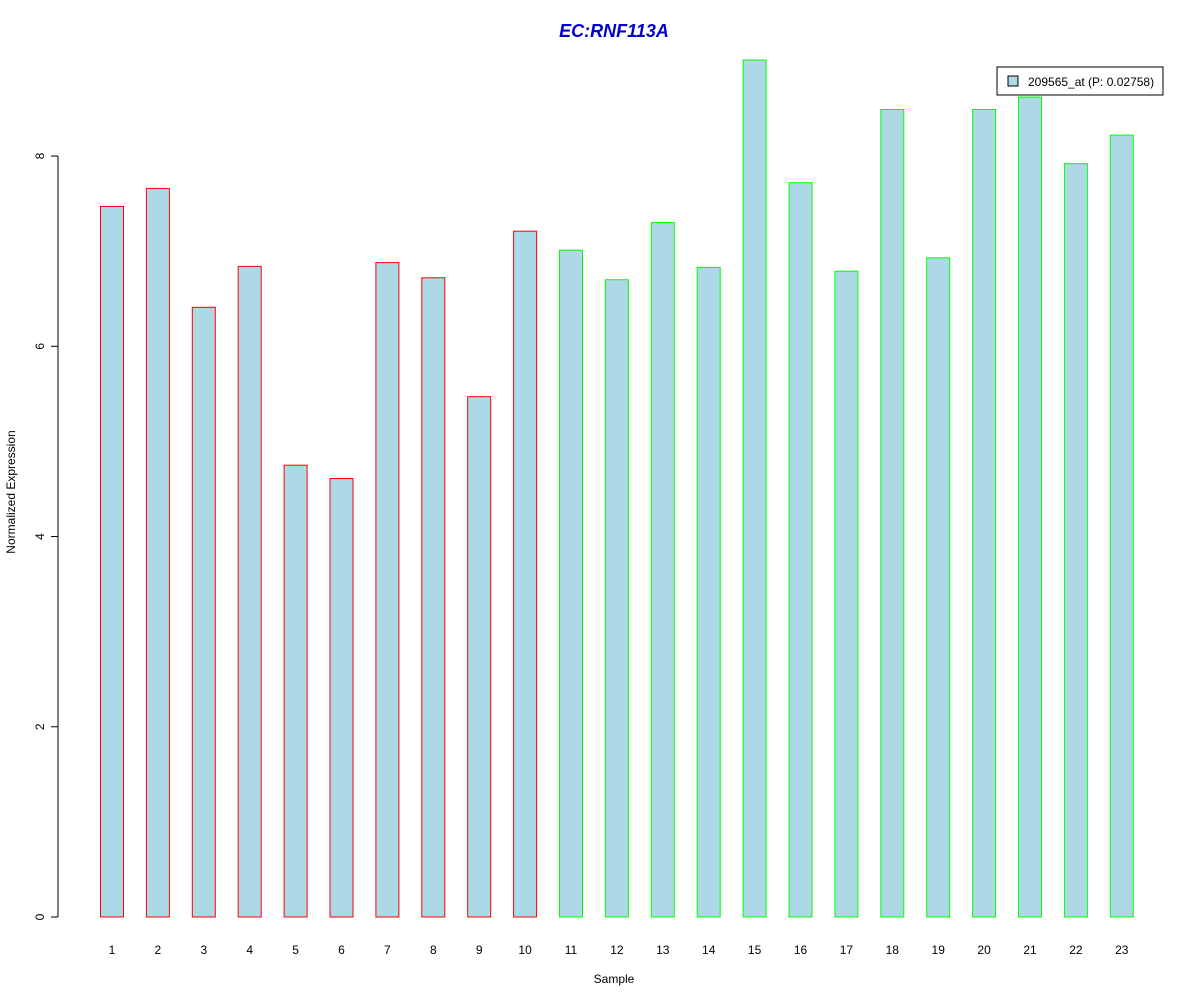 The width and height of the screenshot is (1200, 1000). What do you see at coordinates (203, 950) in the screenshot?
I see `x-tick-label: 3` at bounding box center [203, 950].